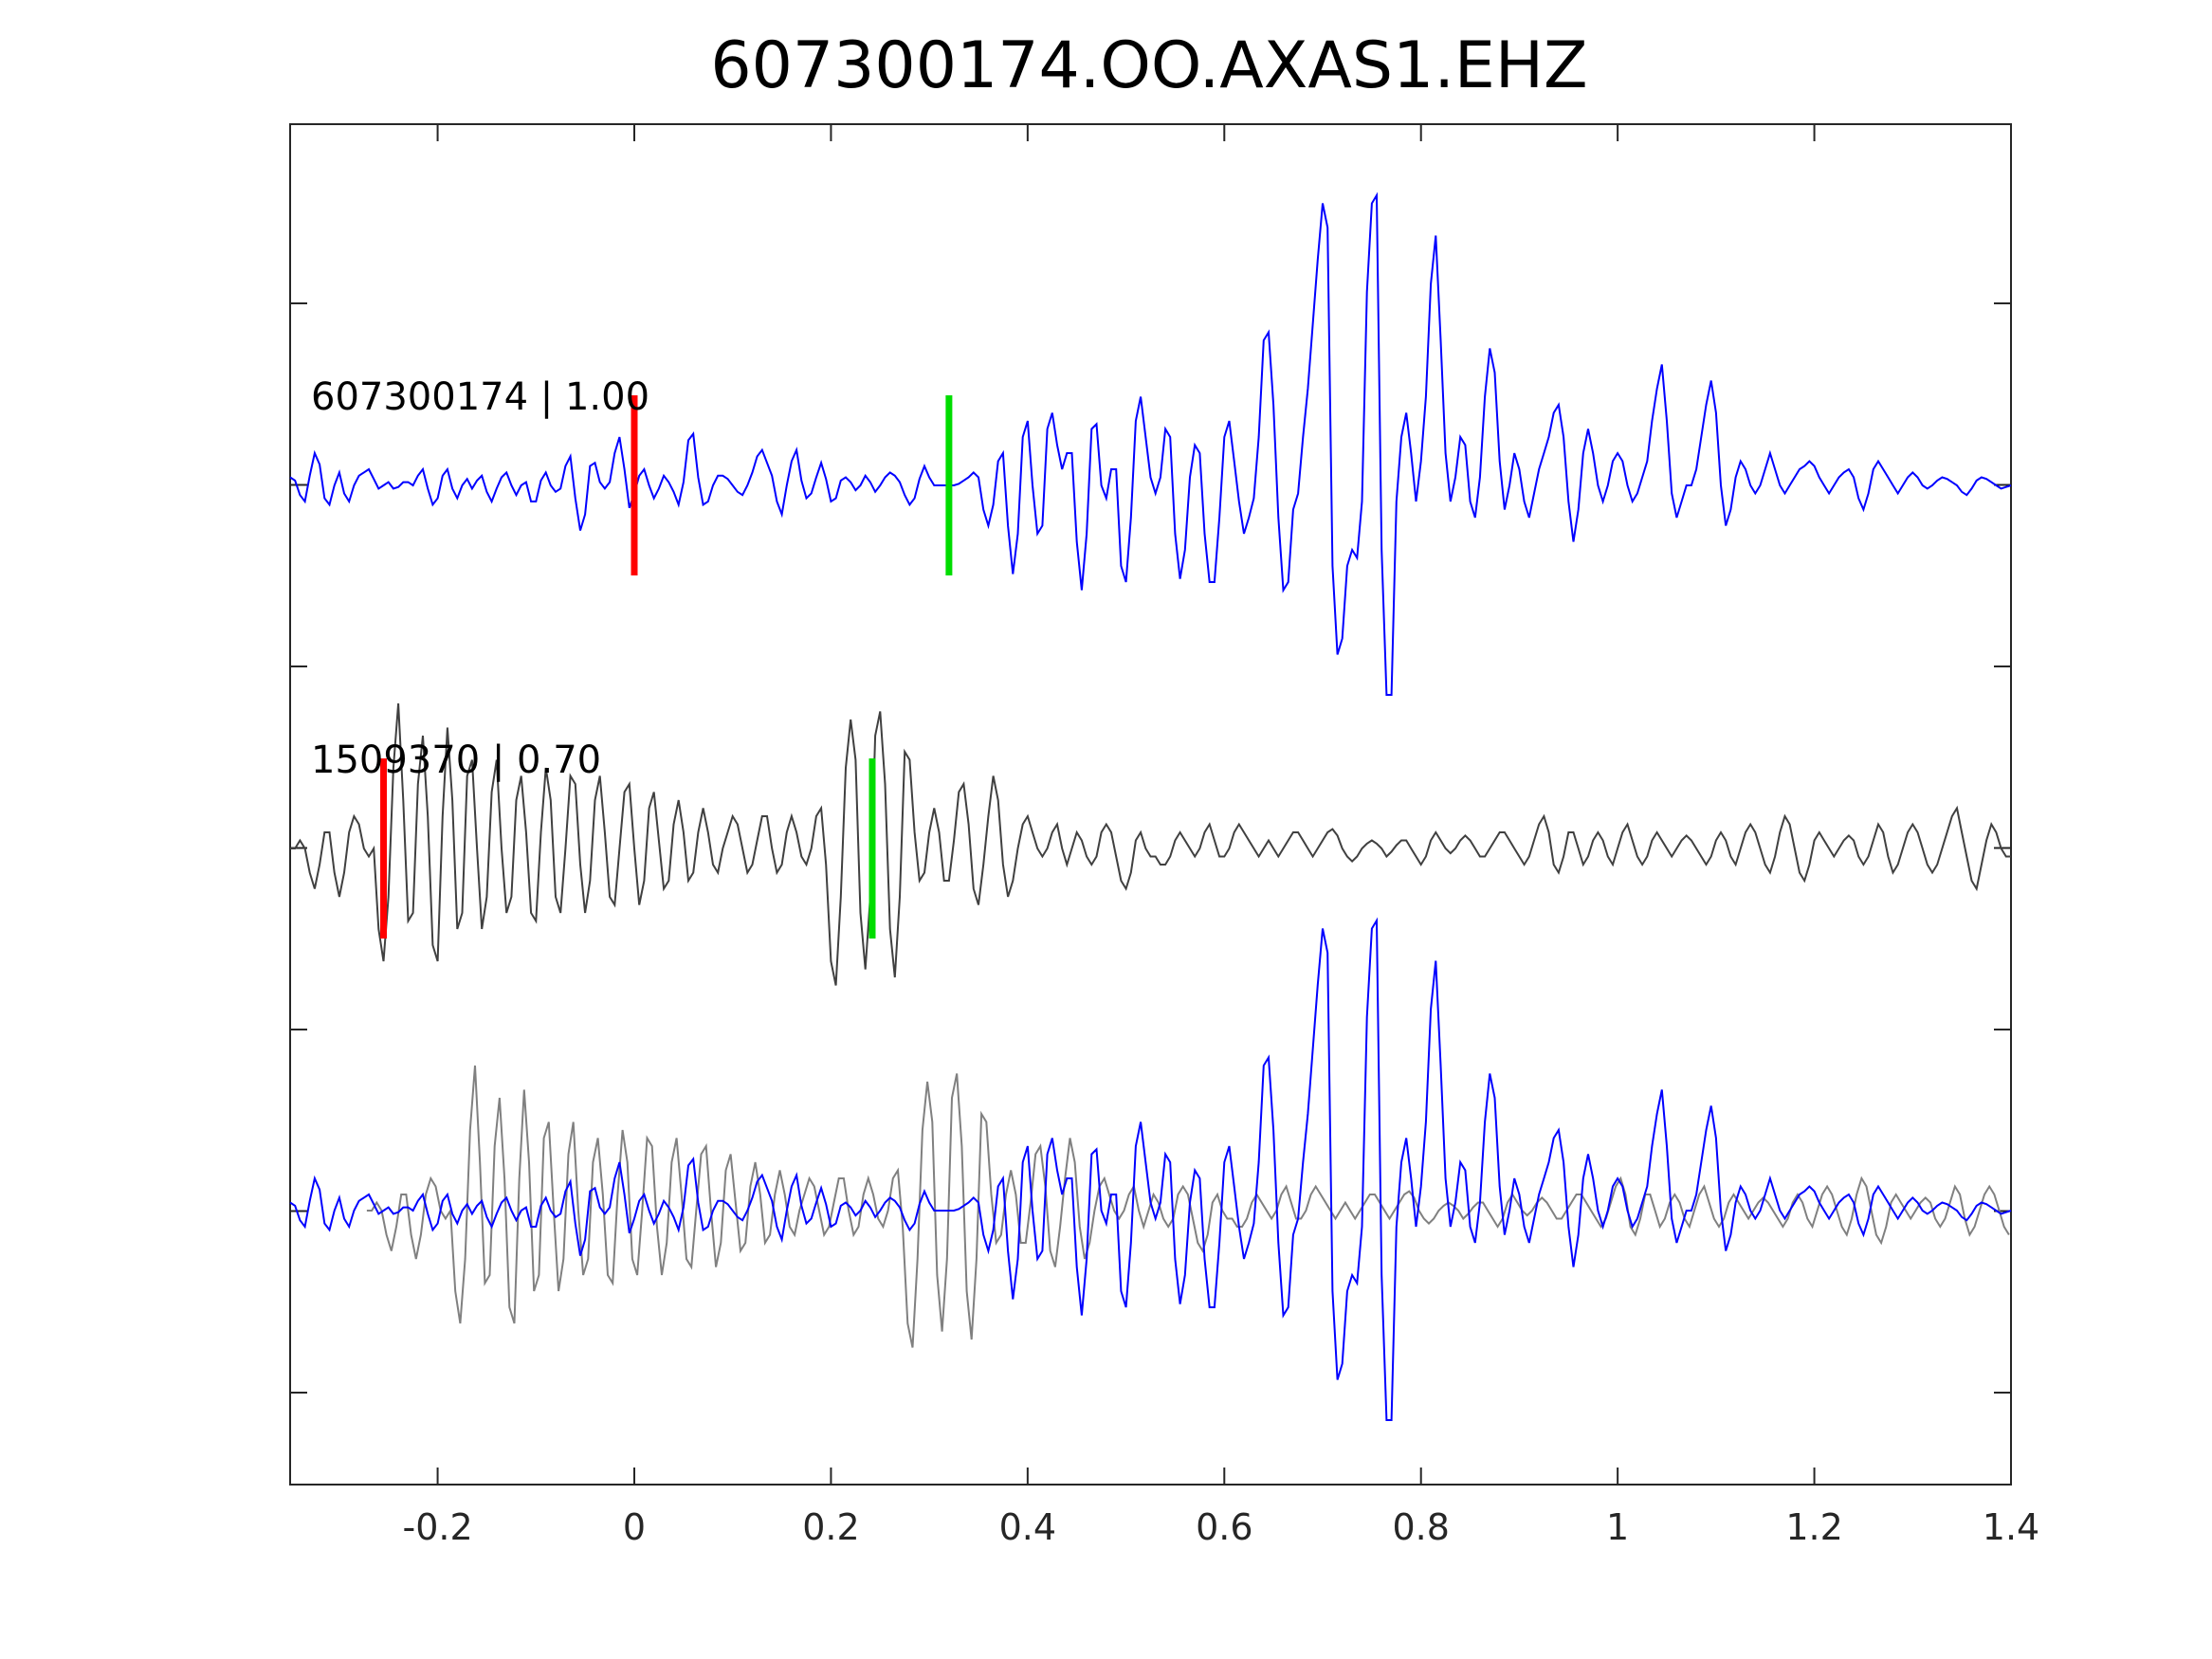  What do you see at coordinates (480, 397) in the screenshot?
I see `trace-label: 607300174 | 1.00` at bounding box center [480, 397].